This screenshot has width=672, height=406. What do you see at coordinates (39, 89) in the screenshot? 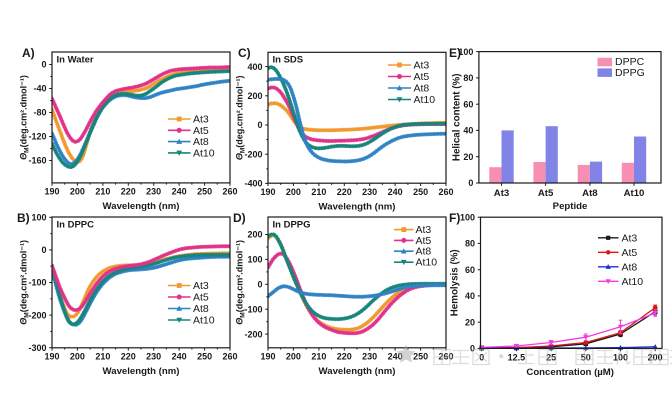
I see `svg-text: -40` at bounding box center [39, 89].